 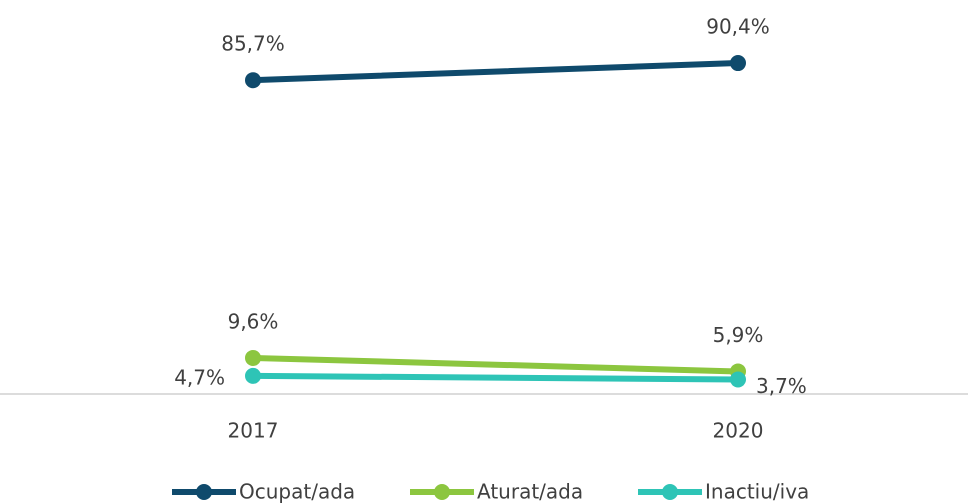 I want to click on data-label: 9,6%, so click(x=253, y=321).